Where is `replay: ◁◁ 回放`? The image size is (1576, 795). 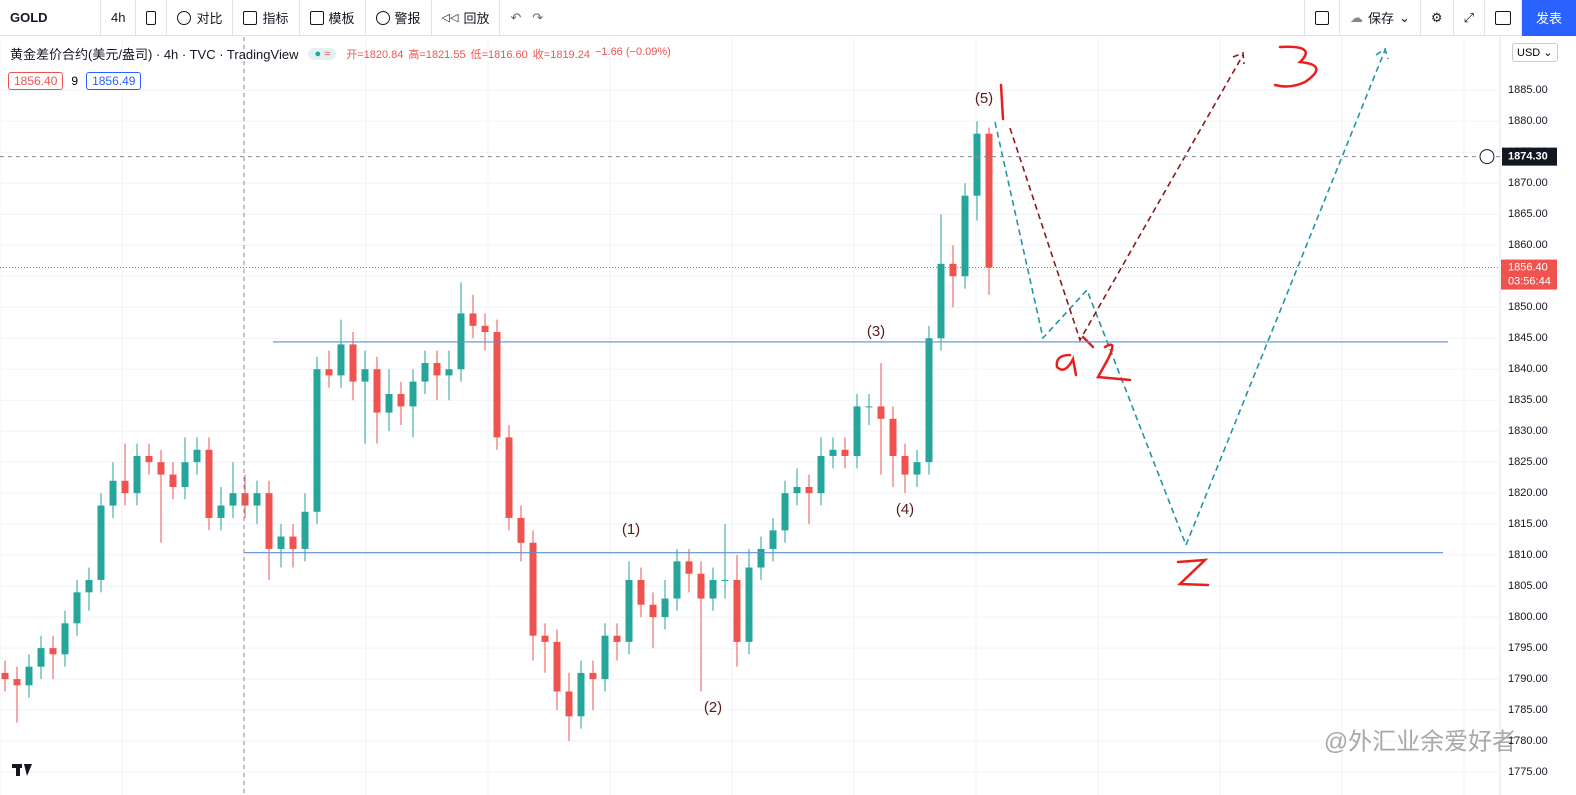 replay: ◁◁ 回放 is located at coordinates (466, 18).